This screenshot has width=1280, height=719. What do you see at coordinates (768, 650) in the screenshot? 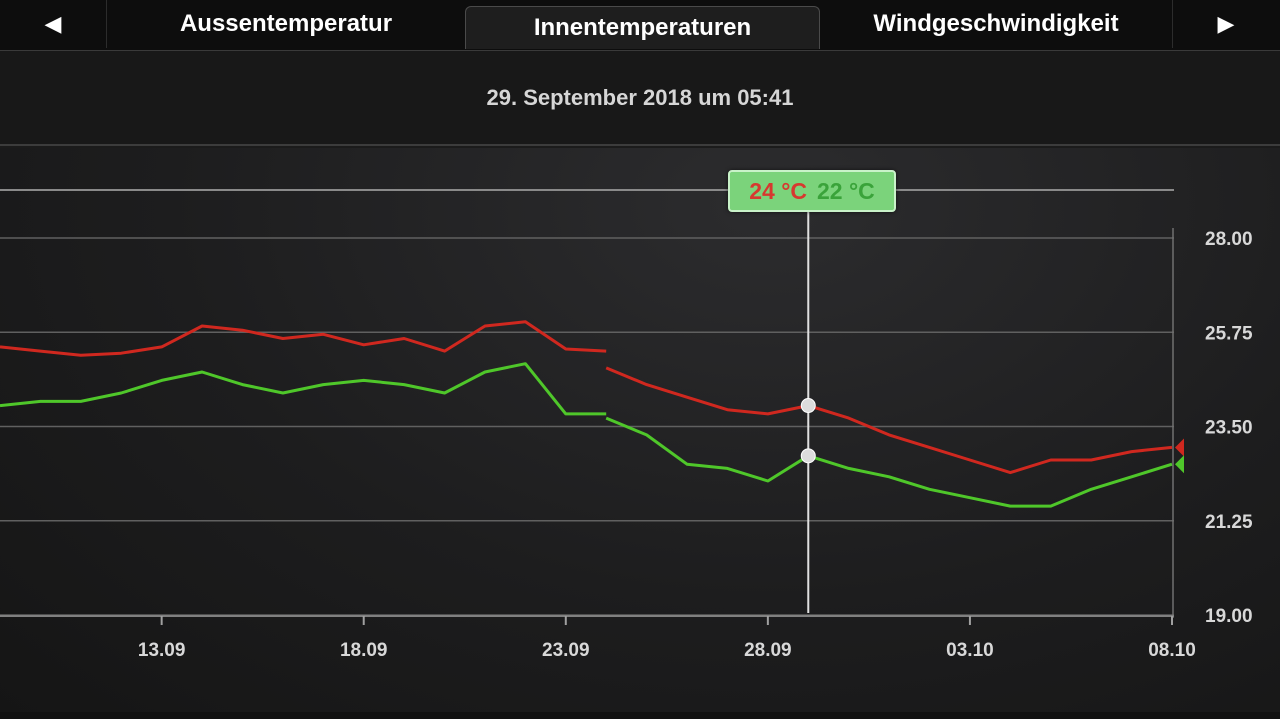
I see `x-tick-label: 28.09` at bounding box center [768, 650].